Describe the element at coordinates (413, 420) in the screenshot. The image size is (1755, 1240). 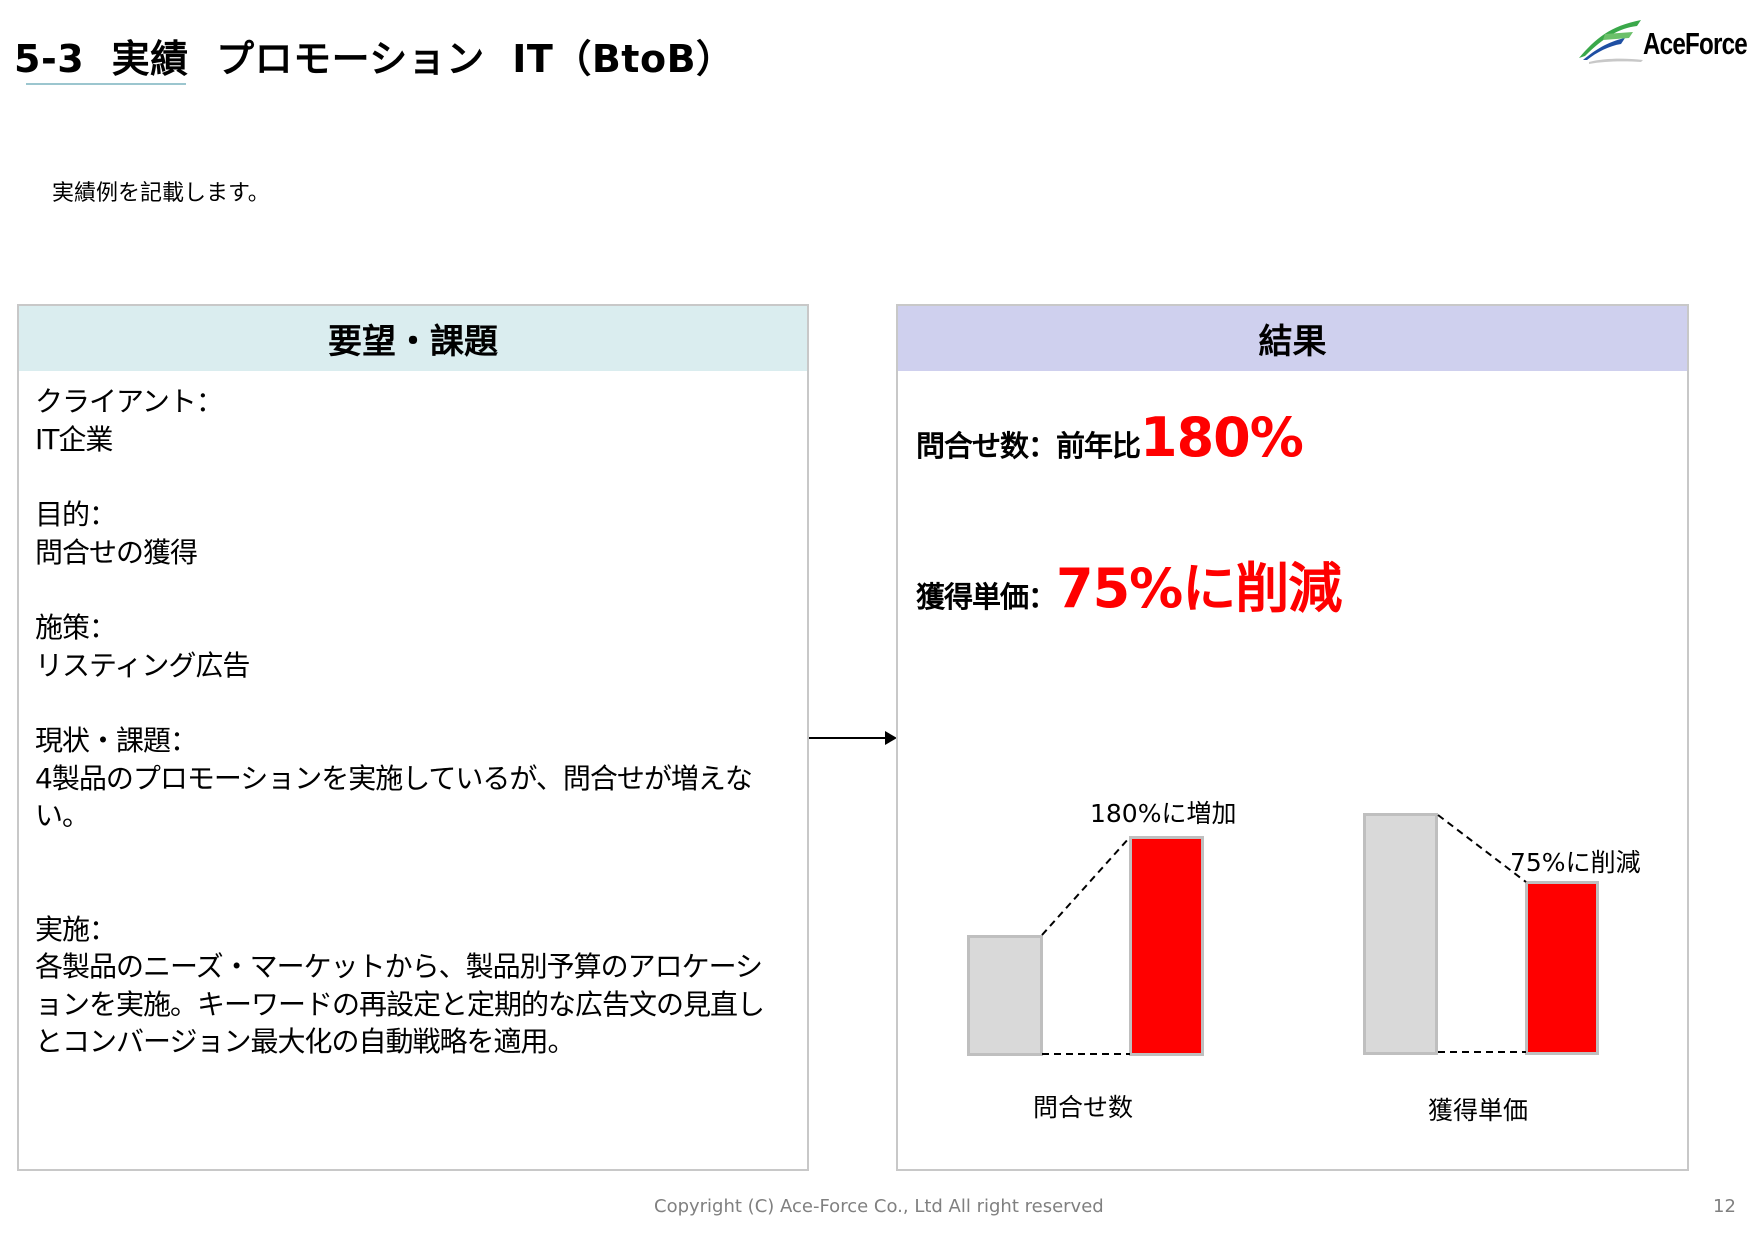
I see `section-client: クライアント： IT企業` at that location.